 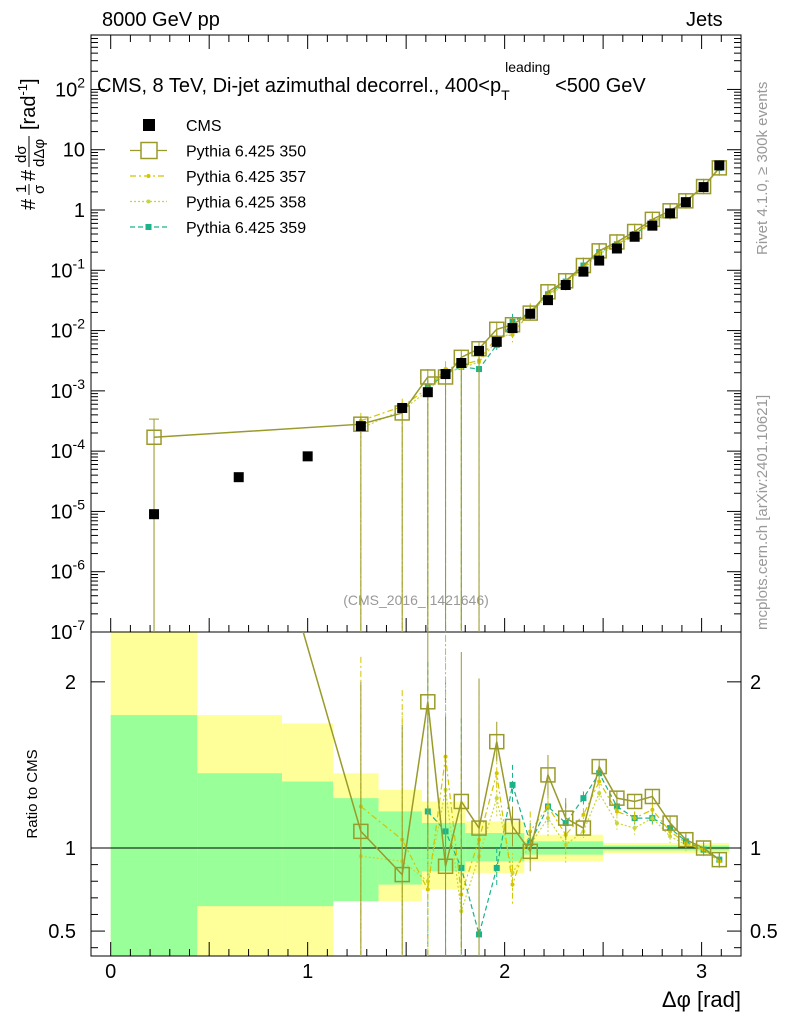 I want to click on y-label-hash2: #, so click(x=29, y=175).